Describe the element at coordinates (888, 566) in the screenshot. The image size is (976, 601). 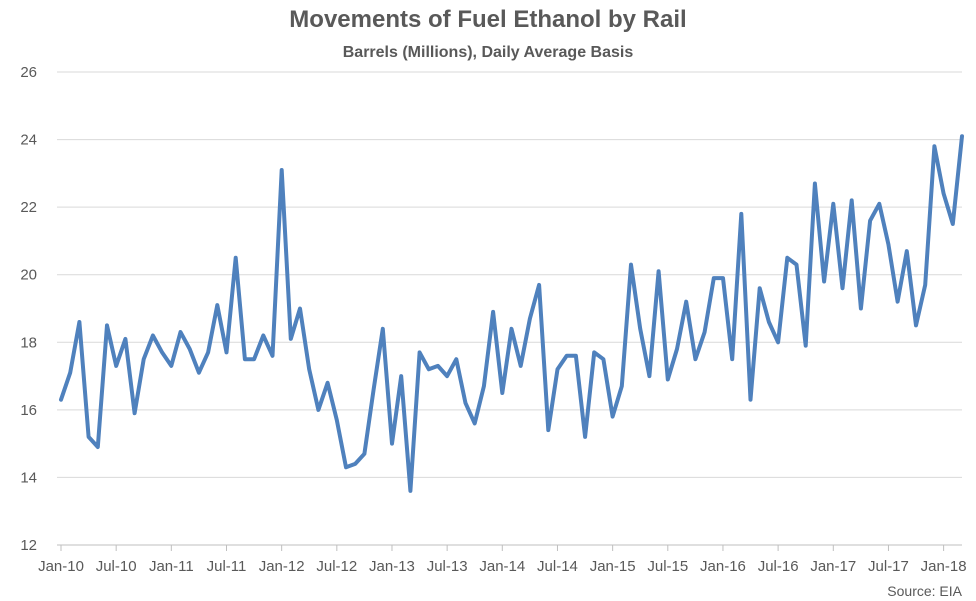
I see `x-tick-label: Jul-17` at that location.